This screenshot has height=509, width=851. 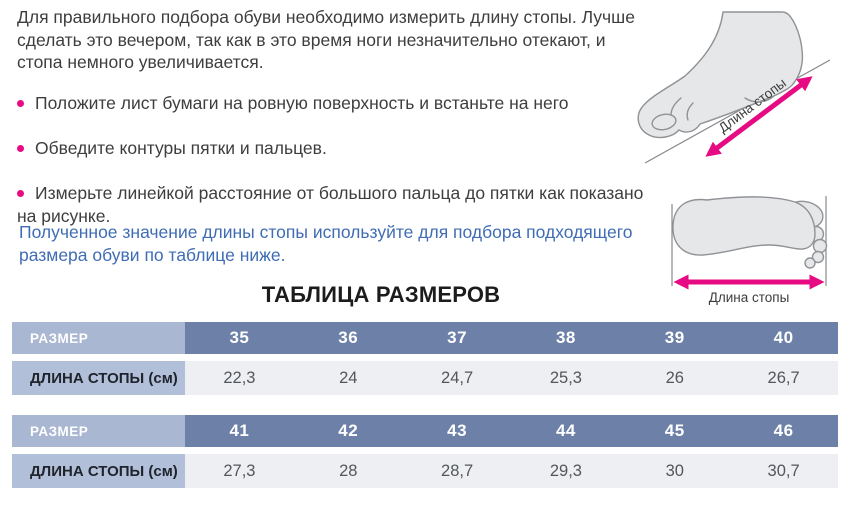 I want to click on foot-length-label: Длина стопы, so click(x=749, y=297).